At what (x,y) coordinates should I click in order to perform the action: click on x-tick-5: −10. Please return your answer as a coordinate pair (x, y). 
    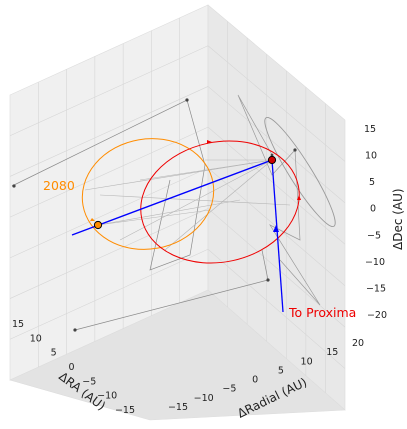
    Looking at the image, I should click on (107, 396).